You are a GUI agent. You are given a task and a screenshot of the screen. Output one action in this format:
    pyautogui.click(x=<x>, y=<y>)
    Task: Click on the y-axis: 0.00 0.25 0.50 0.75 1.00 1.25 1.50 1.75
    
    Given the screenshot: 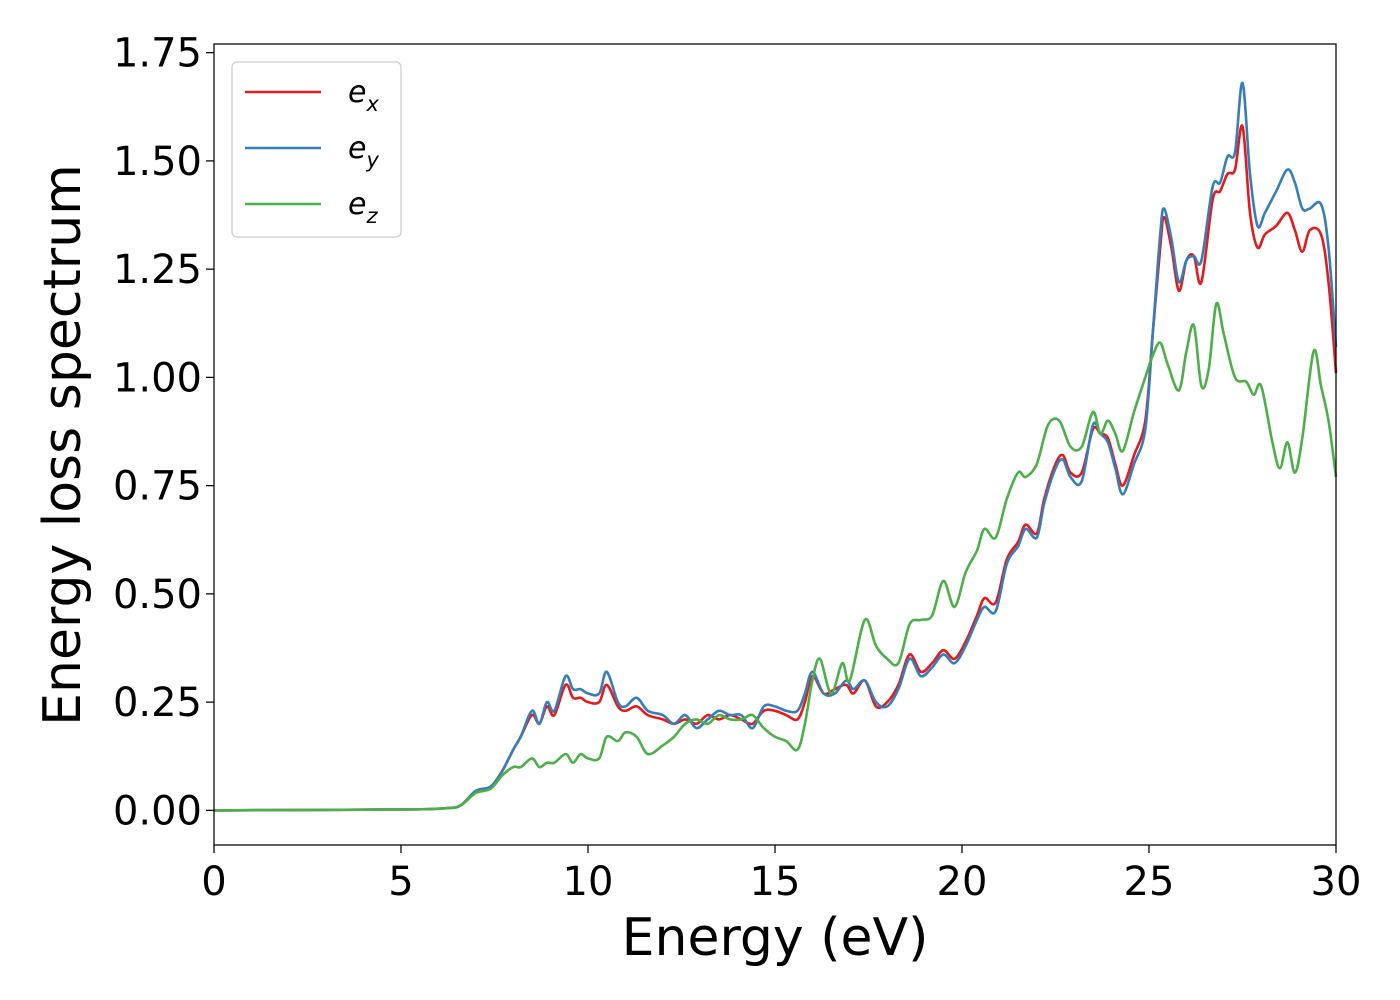 What is the action you would take?
    pyautogui.click(x=163, y=432)
    